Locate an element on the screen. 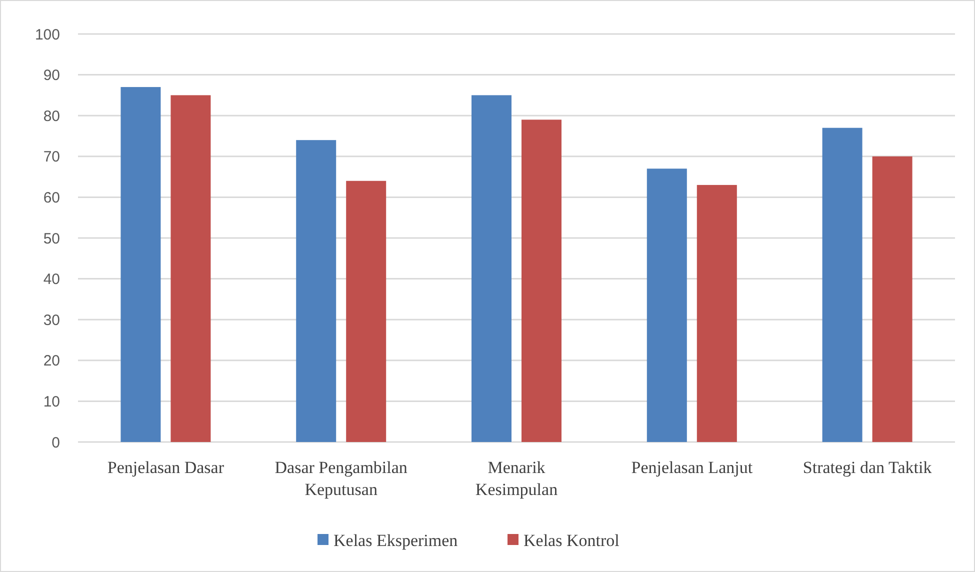 This screenshot has height=572, width=975. y-tick-label: 90 is located at coordinates (51, 75).